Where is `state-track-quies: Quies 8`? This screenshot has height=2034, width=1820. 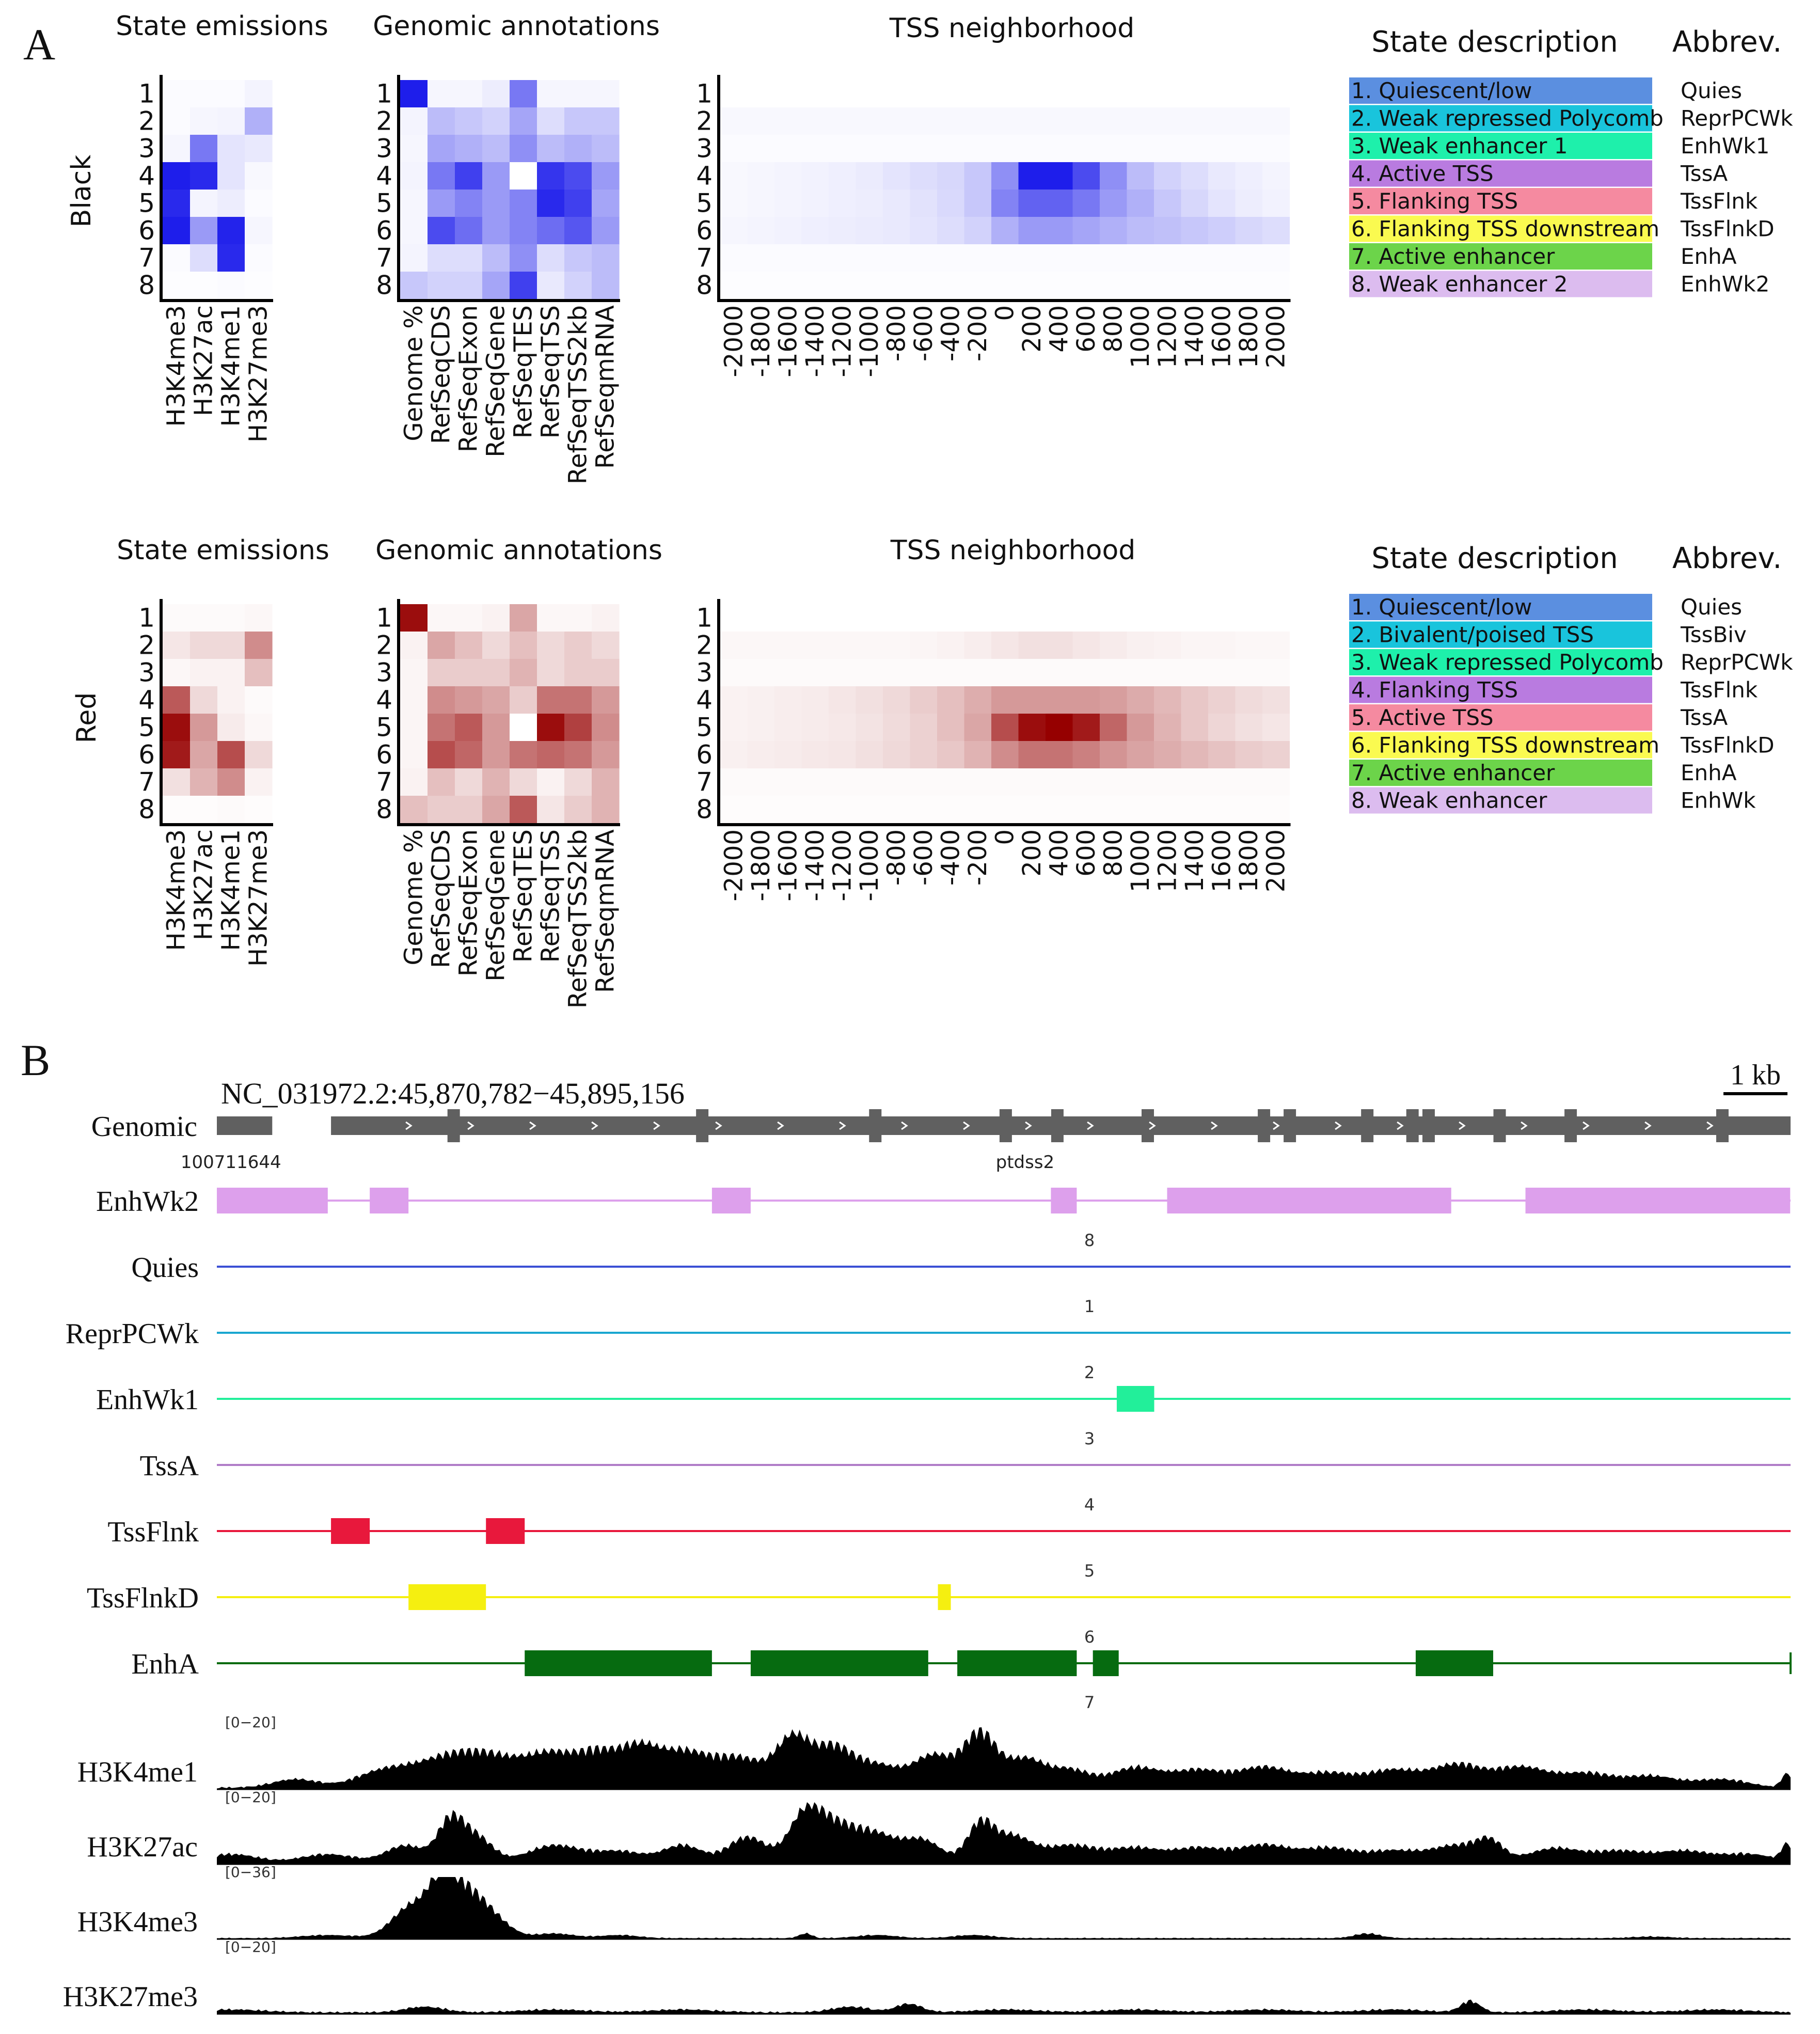 state-track-quies: Quies 8 is located at coordinates (961, 1257).